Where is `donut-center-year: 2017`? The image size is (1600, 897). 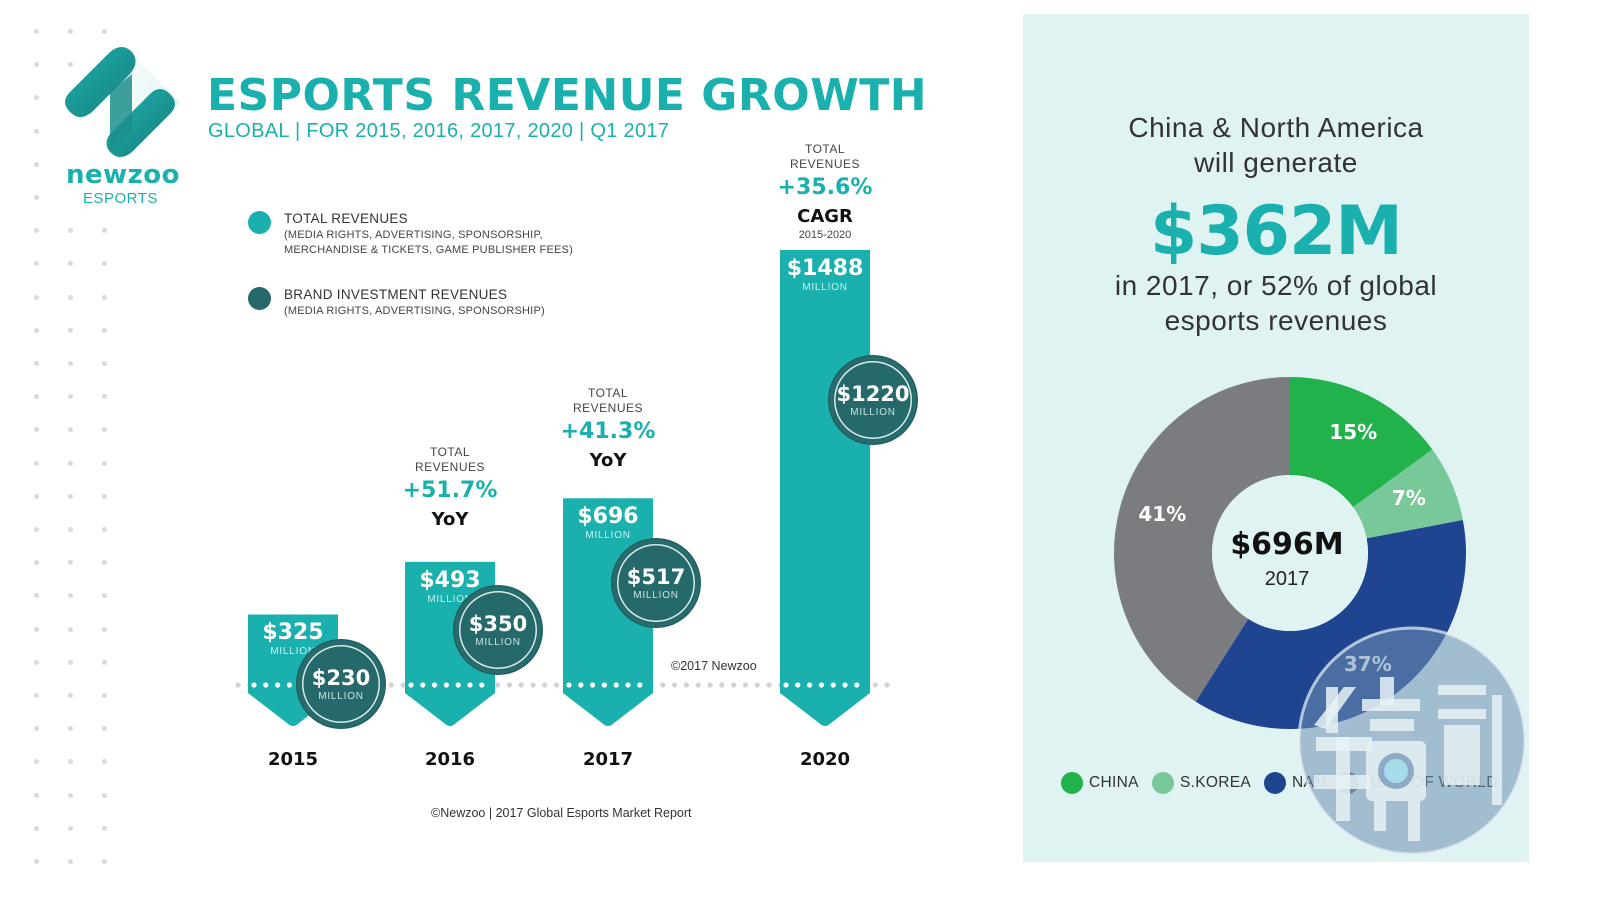 donut-center-year: 2017 is located at coordinates (1287, 579).